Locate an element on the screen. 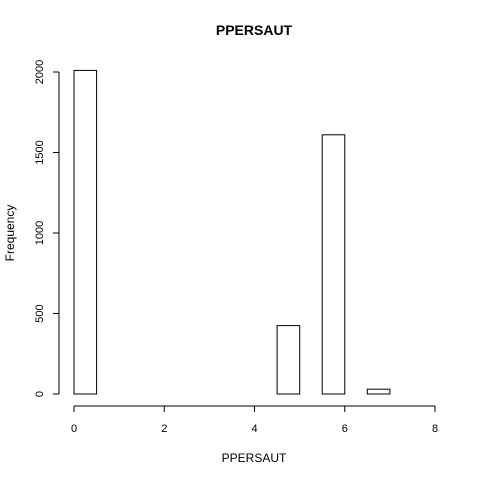 The height and width of the screenshot is (480, 480). y-axis-label: Frequency is located at coordinates (10, 233).